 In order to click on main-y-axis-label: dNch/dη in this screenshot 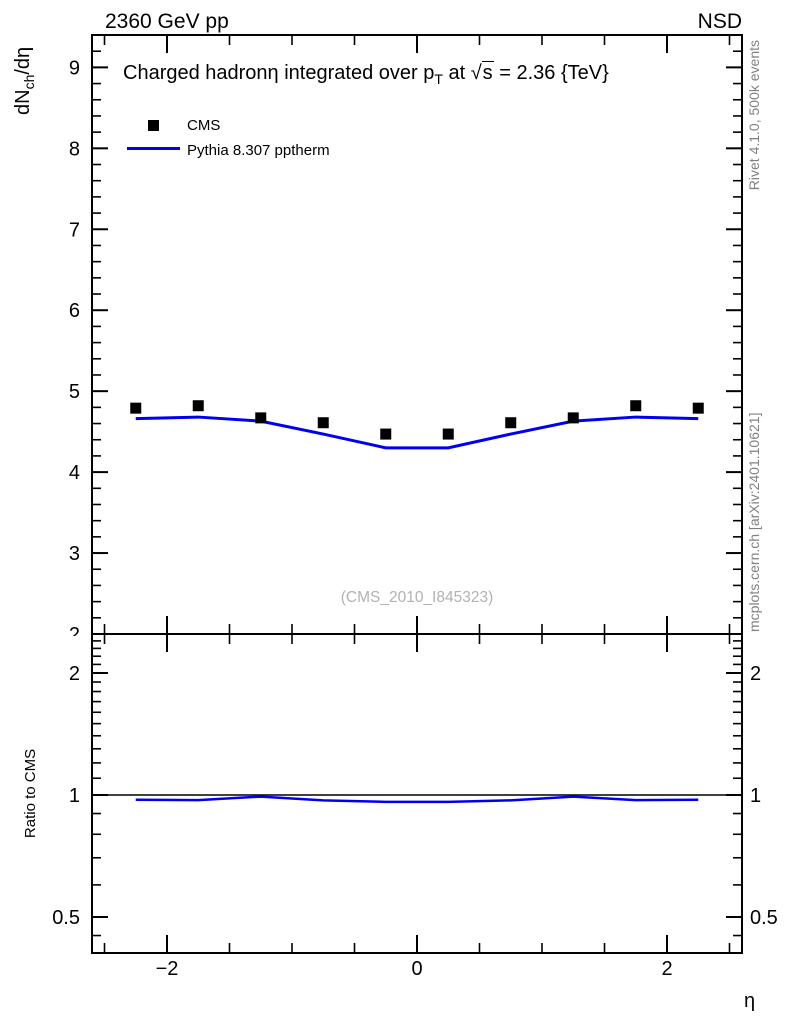, I will do `click(24, 80)`.